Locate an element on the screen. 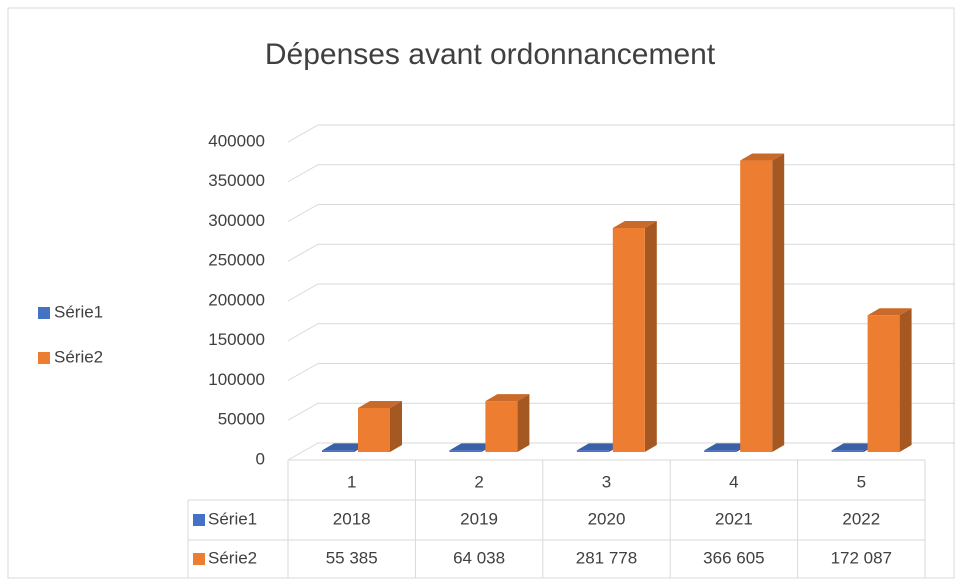 This screenshot has height=586, width=963. y-tick-label: 250000 is located at coordinates (236, 260).